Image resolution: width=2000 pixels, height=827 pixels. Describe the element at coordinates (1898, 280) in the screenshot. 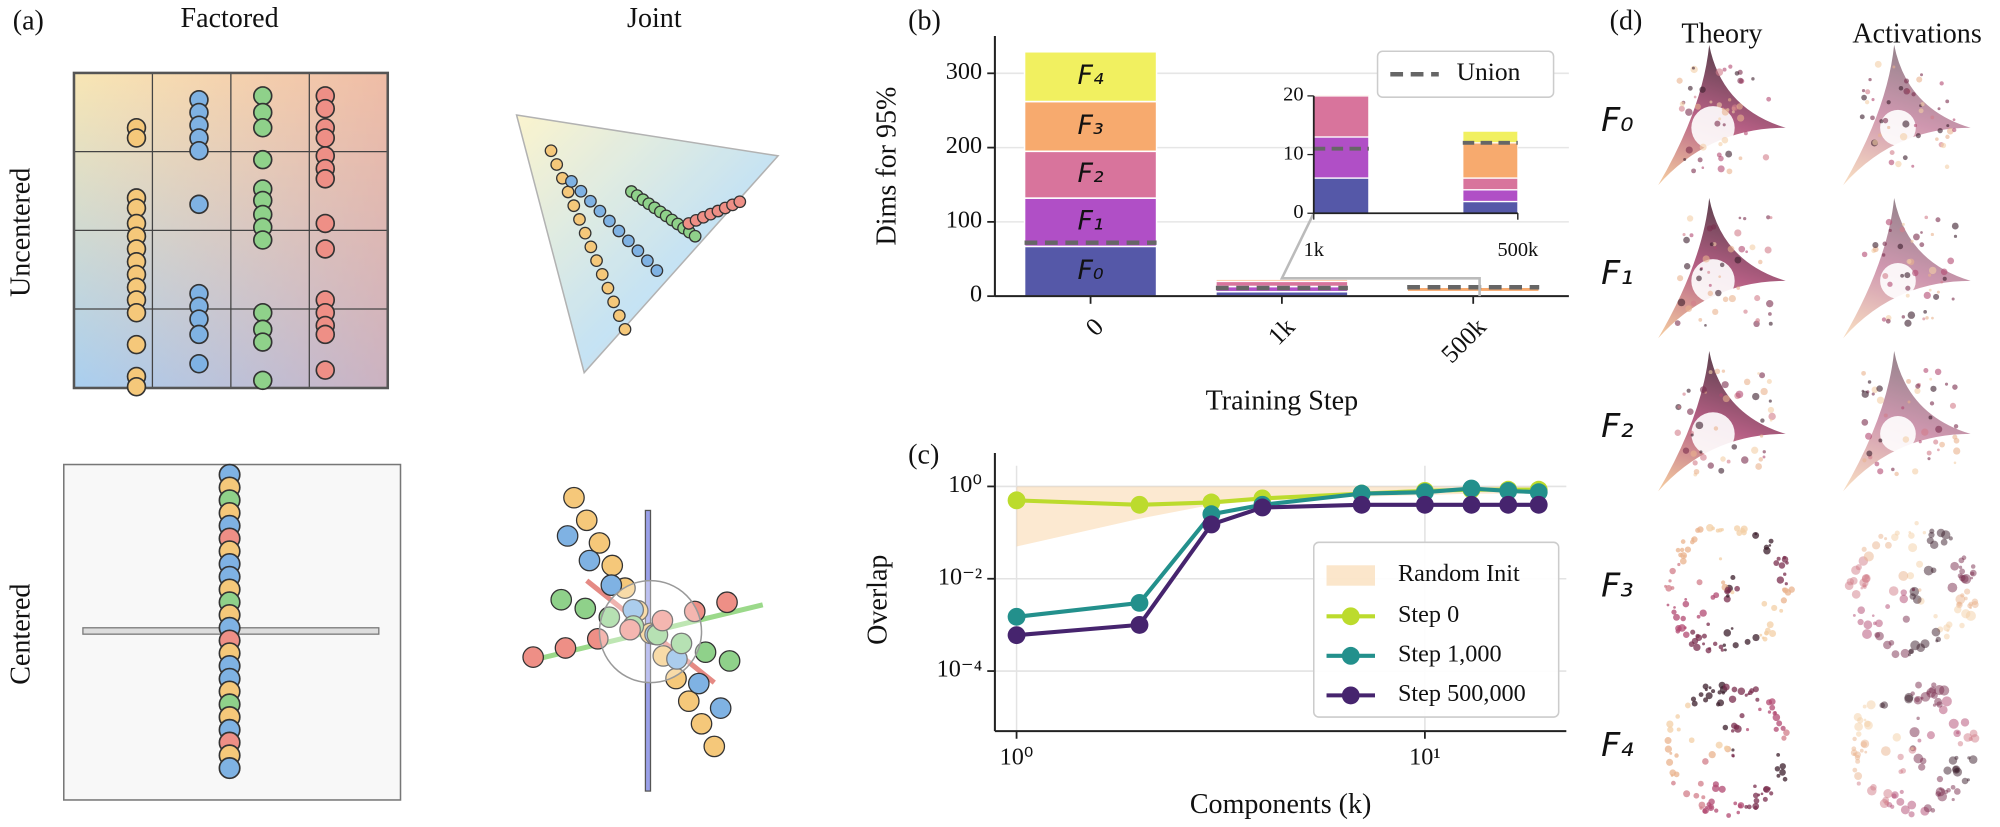

I see `cloud-hole` at that location.